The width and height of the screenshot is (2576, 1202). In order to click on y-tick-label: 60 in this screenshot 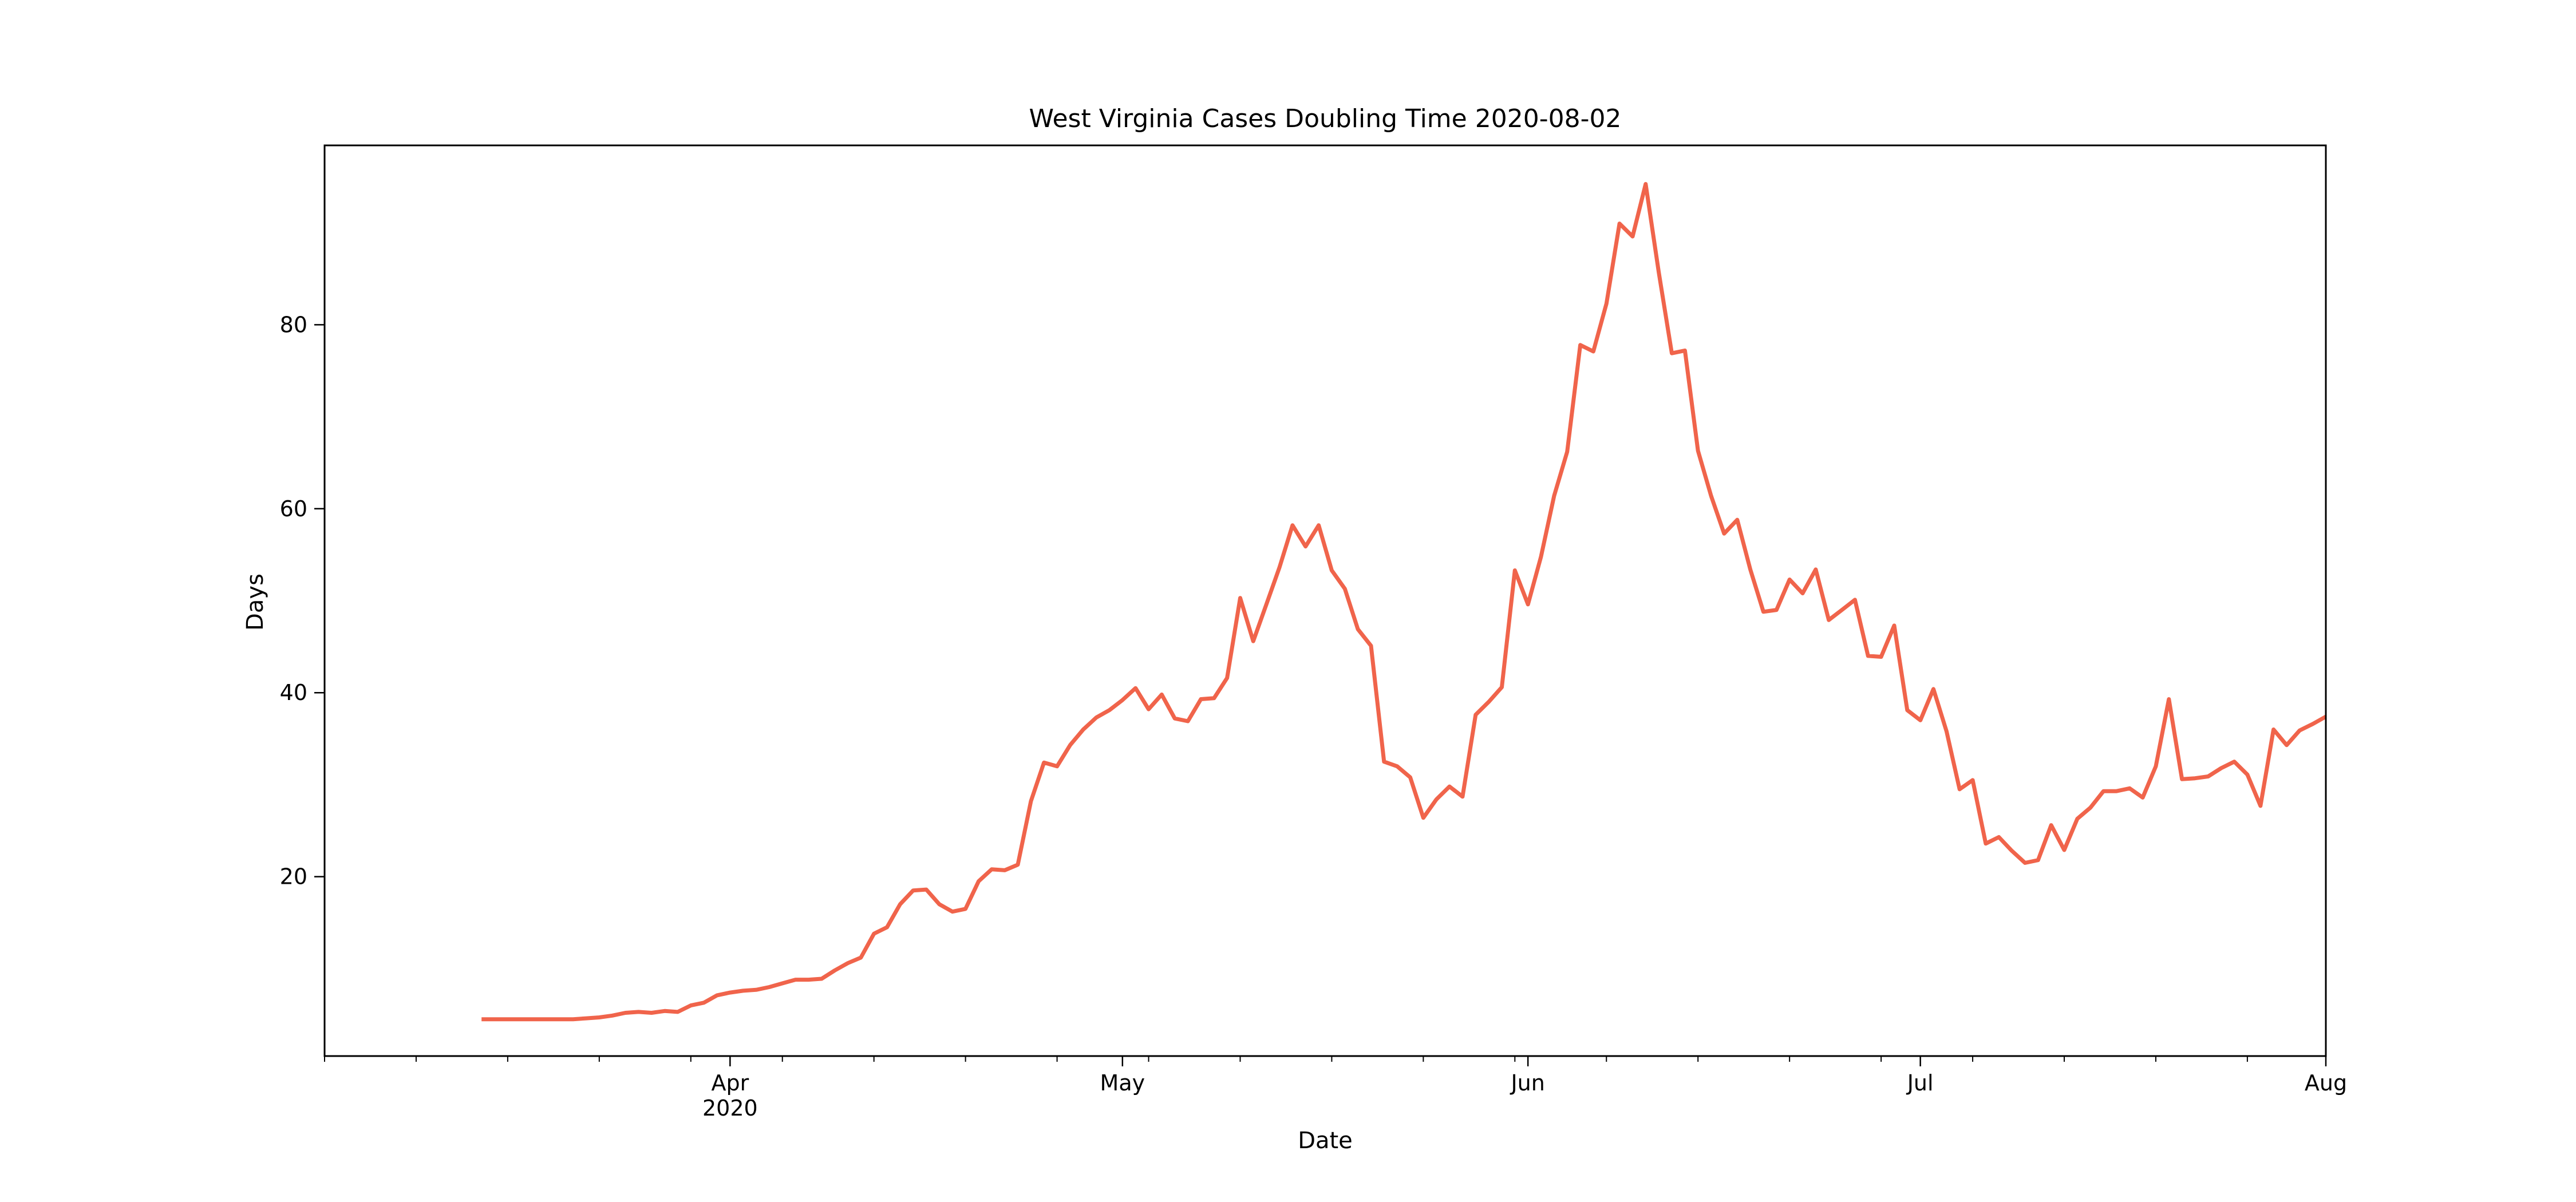, I will do `click(293, 509)`.